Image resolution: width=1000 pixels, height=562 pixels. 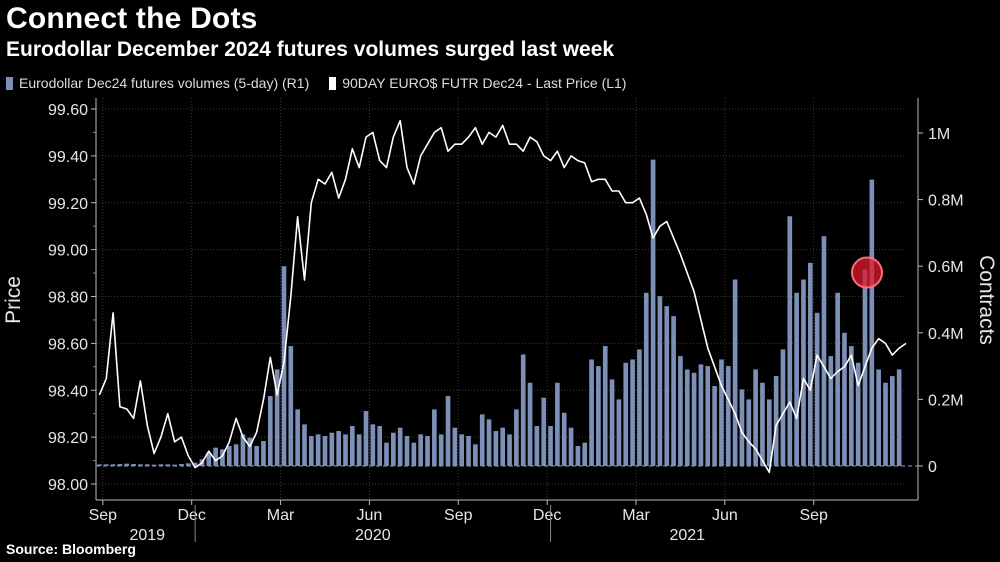 I want to click on x-month-label: Mar, so click(x=281, y=515).